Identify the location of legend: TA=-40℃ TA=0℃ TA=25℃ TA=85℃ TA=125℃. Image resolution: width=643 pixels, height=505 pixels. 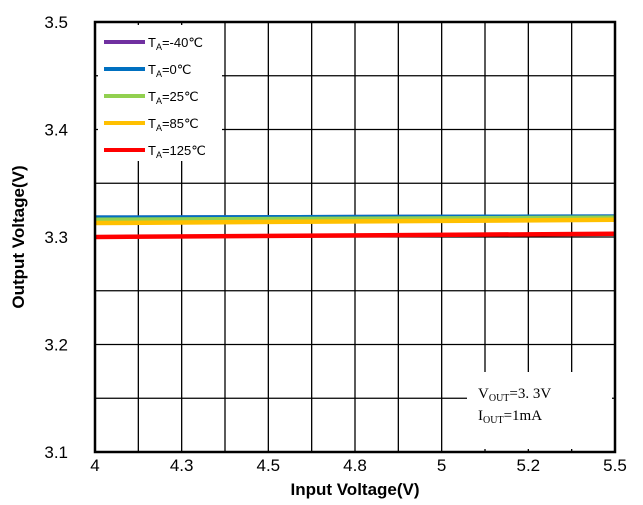
(160, 93).